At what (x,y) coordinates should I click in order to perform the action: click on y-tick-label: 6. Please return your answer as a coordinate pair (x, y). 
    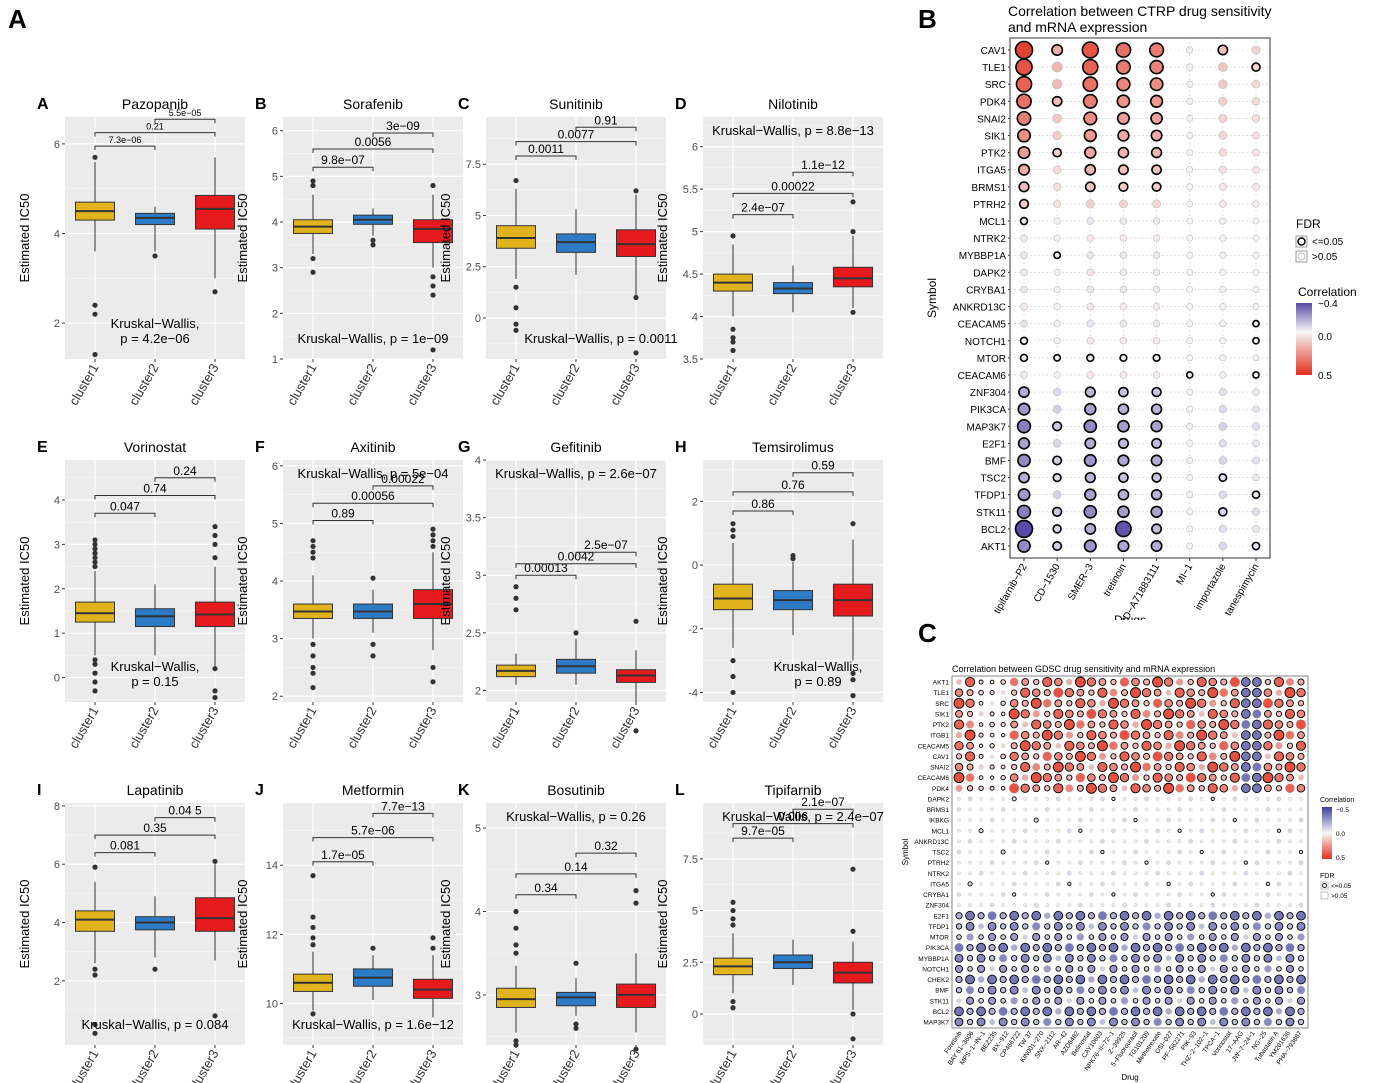
    Looking at the image, I should click on (57, 865).